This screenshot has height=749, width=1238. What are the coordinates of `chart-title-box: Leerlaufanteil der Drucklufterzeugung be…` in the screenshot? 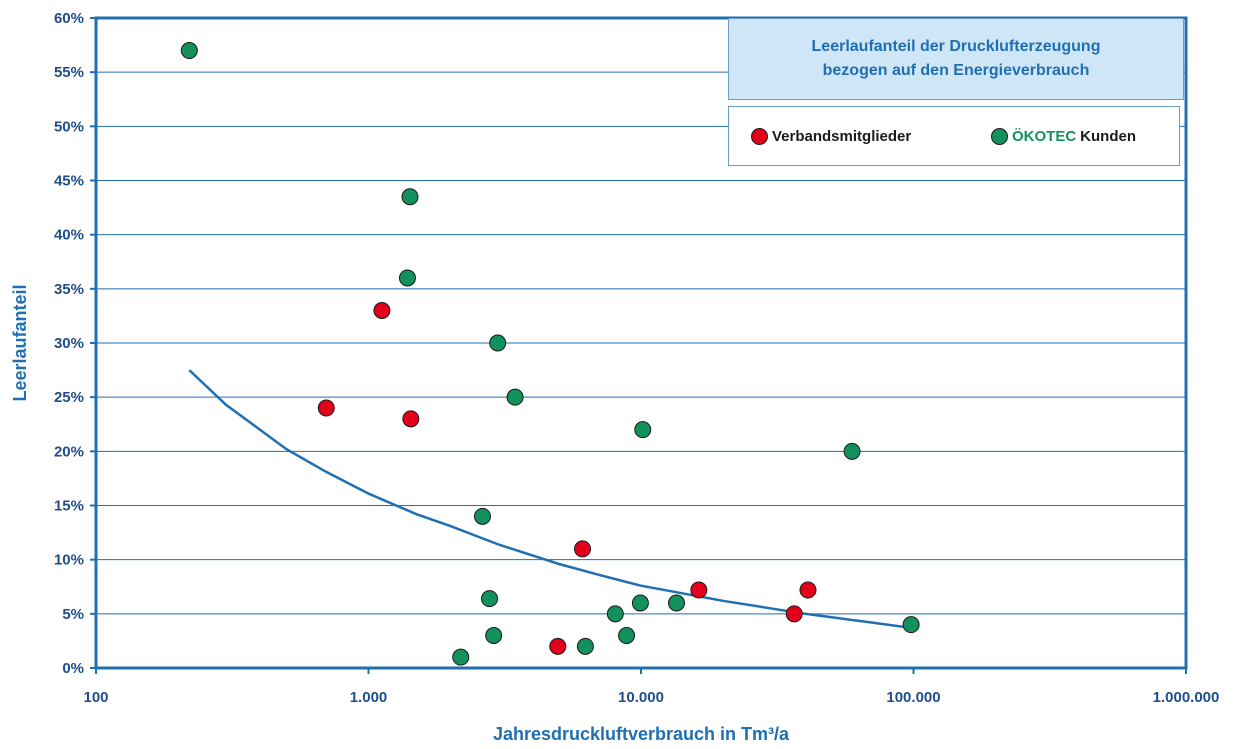 It's located at (956, 59).